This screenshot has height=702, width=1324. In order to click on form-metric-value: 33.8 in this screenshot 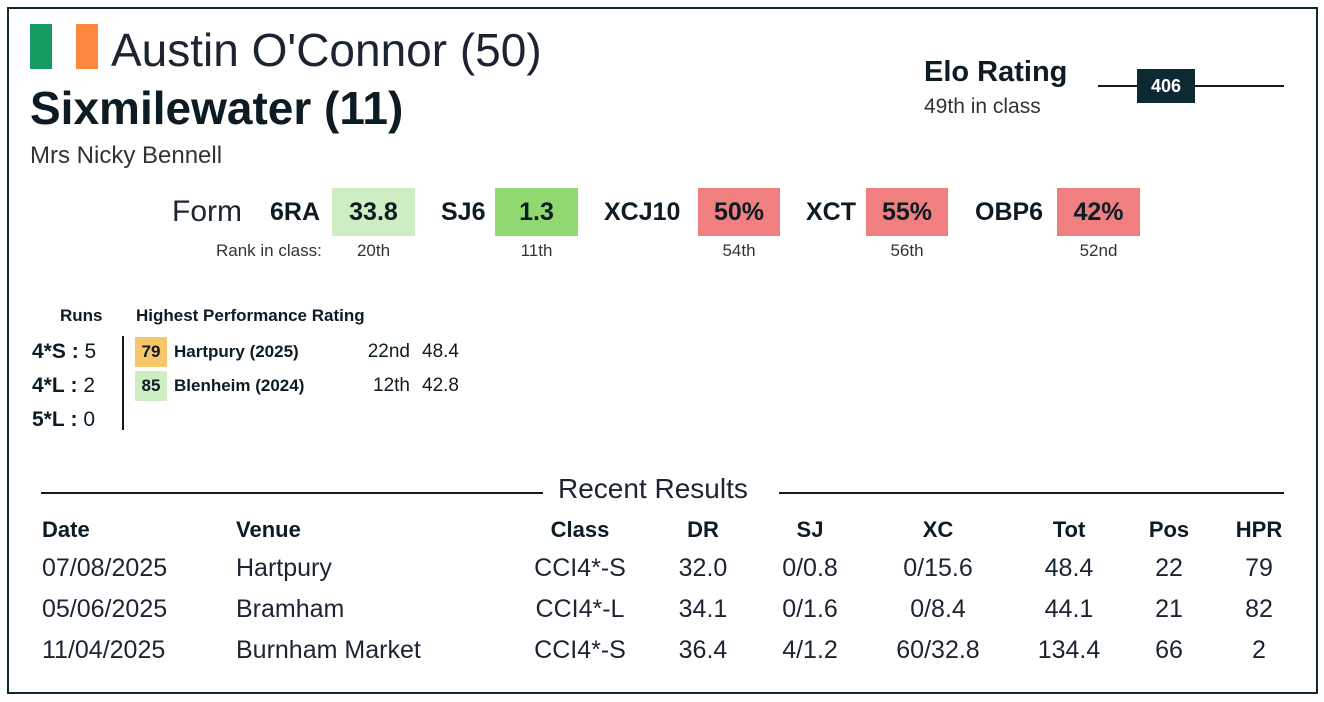, I will do `click(373, 212)`.